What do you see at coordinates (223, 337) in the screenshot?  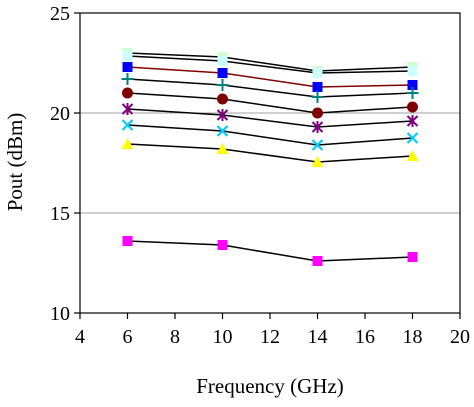 I see `x-tick-label: 10` at bounding box center [223, 337].